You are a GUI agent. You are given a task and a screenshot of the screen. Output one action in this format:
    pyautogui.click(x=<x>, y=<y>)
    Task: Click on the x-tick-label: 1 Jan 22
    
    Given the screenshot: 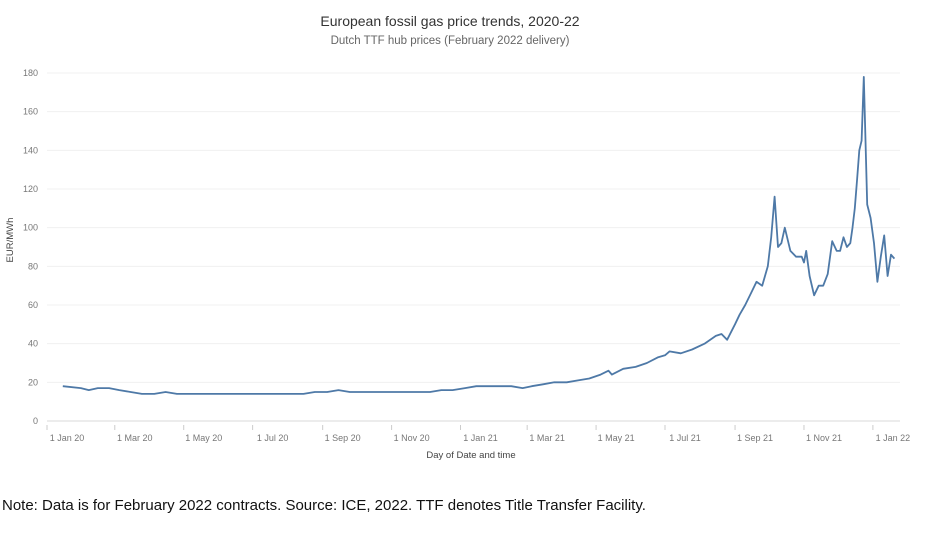 What is the action you would take?
    pyautogui.click(x=893, y=438)
    